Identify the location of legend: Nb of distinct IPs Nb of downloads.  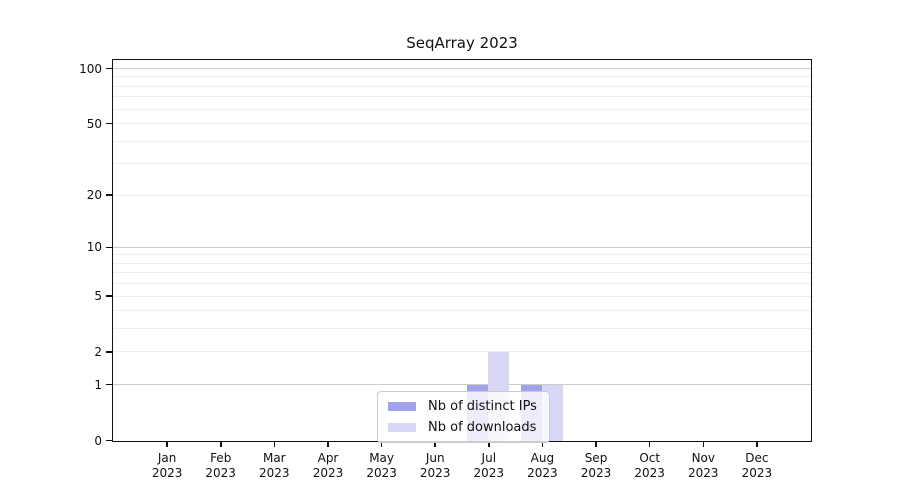
(463, 417).